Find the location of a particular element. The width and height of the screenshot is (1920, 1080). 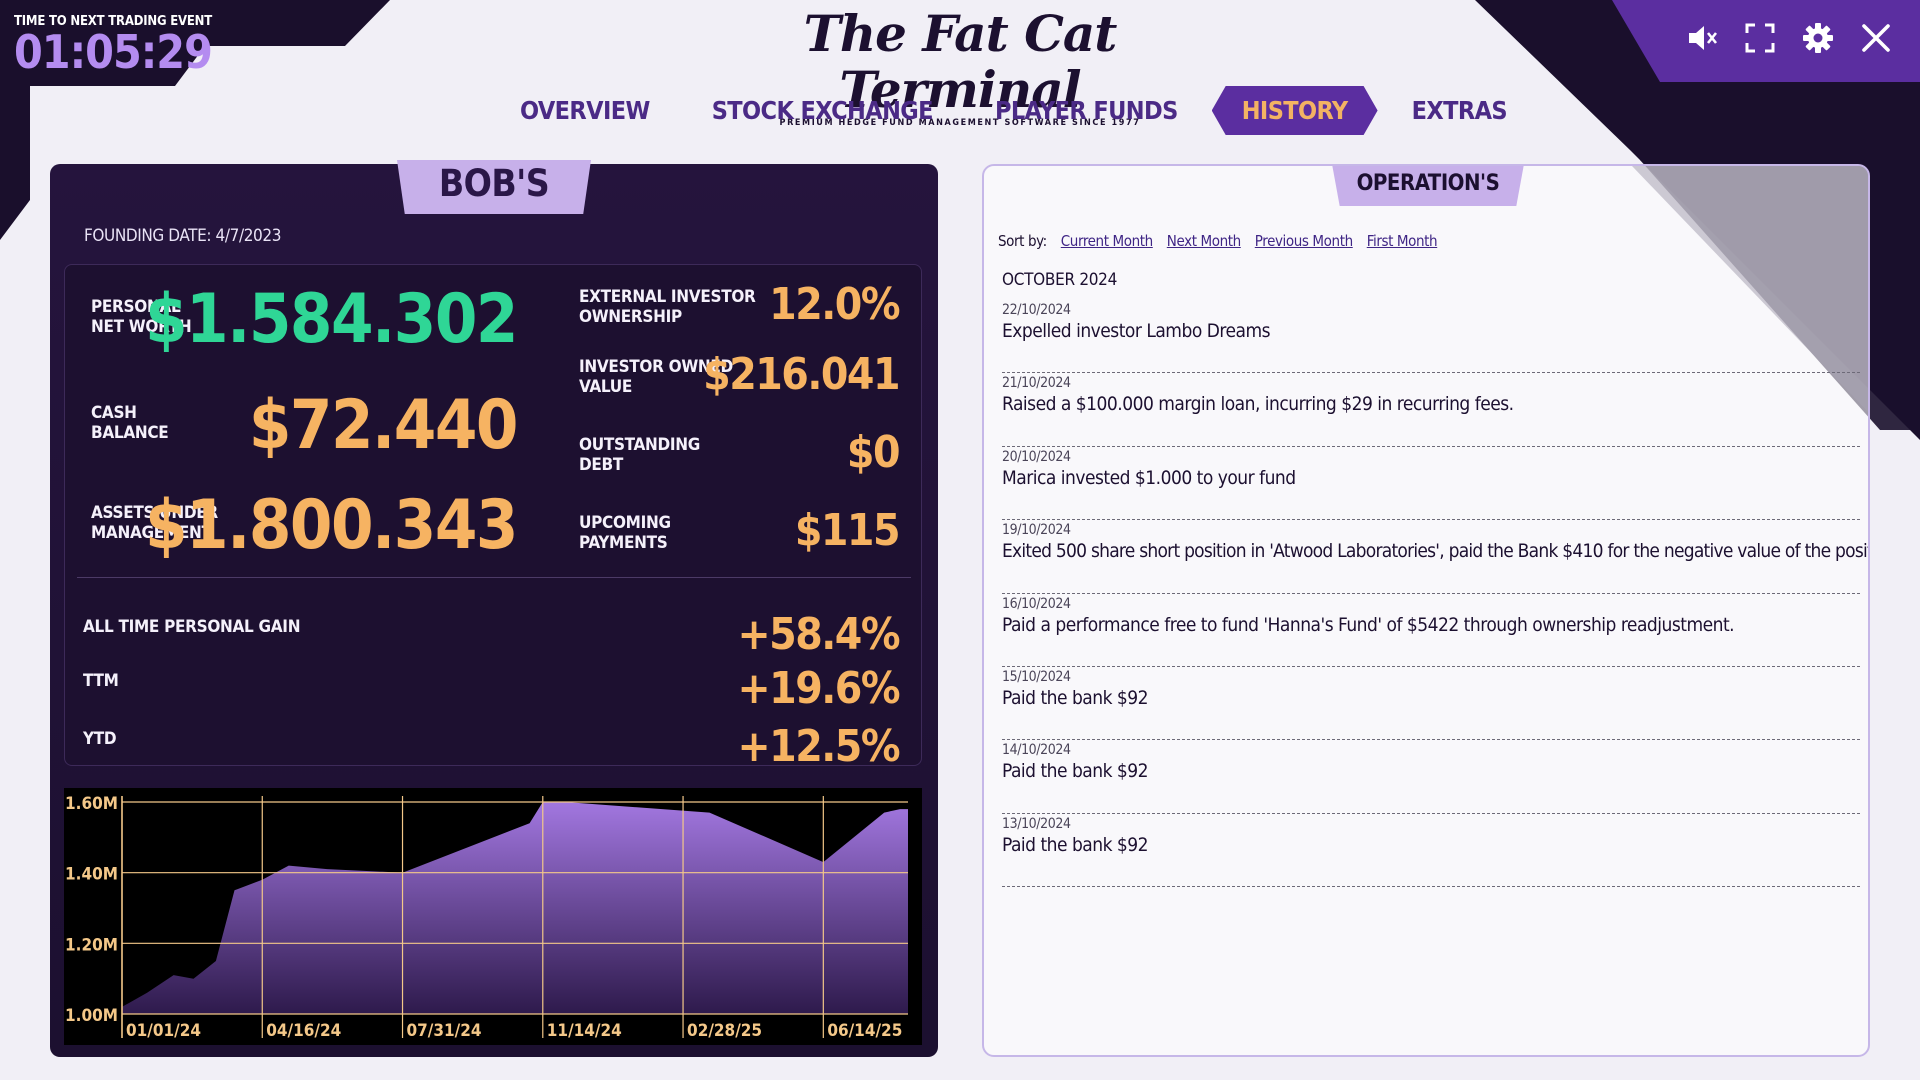

stats-divider is located at coordinates (494, 577).